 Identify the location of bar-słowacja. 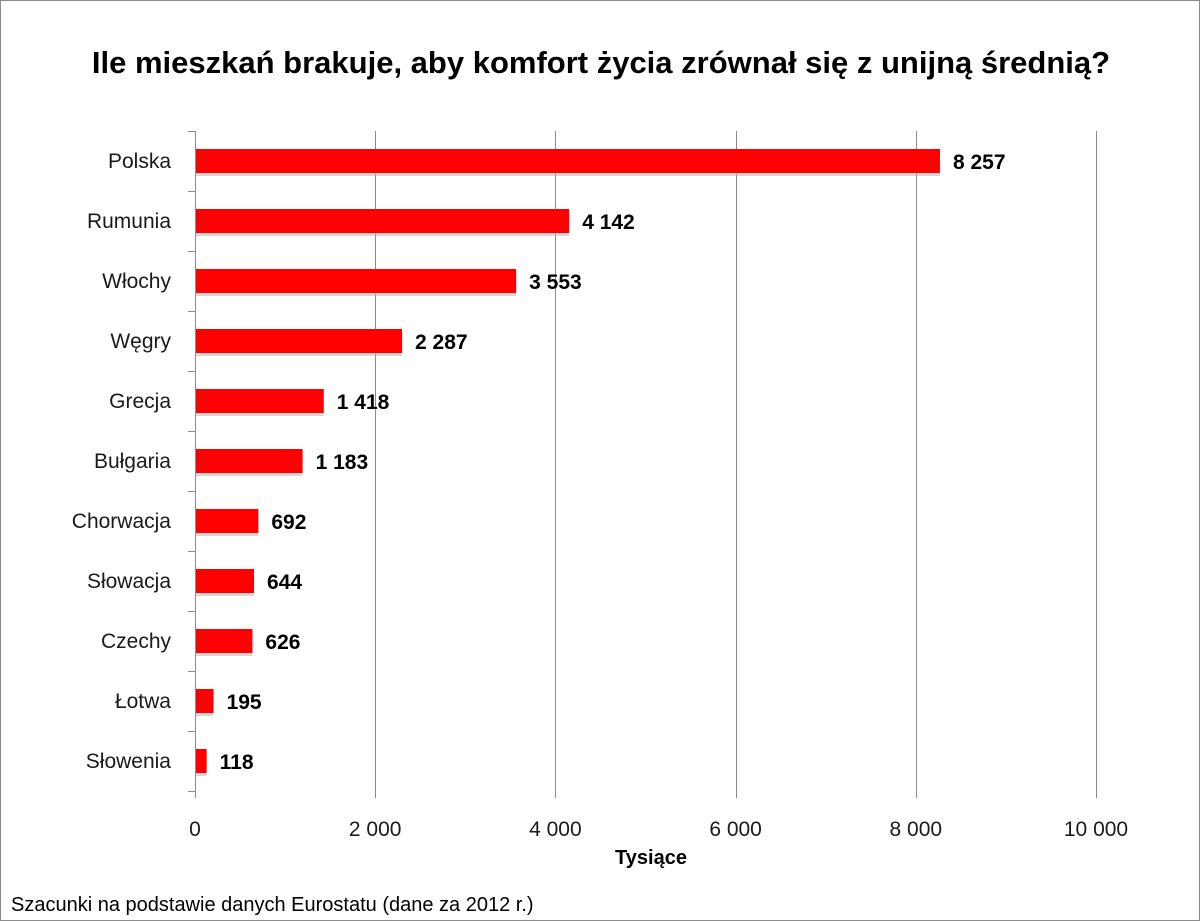
(225, 581).